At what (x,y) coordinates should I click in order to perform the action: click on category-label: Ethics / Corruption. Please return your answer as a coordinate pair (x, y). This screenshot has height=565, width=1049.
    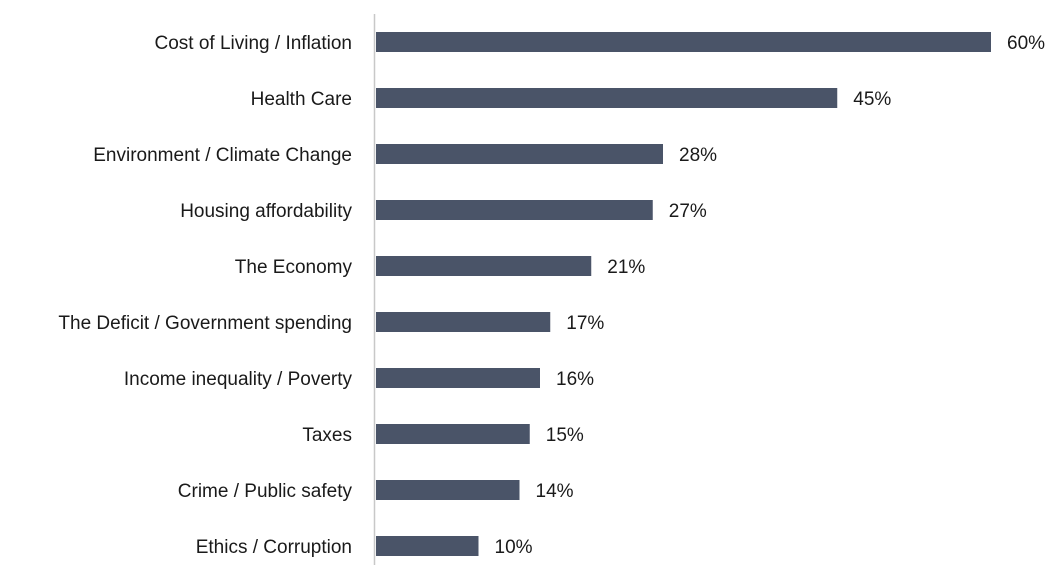
    Looking at the image, I should click on (274, 547).